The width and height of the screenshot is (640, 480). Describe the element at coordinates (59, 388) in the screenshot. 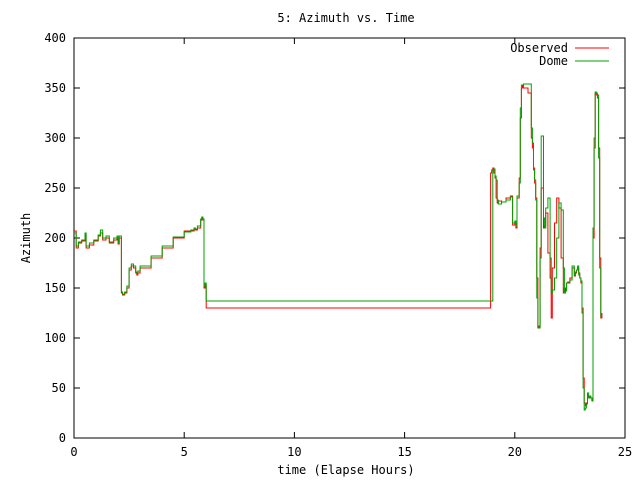

I see `y-tick-label: 50` at that location.